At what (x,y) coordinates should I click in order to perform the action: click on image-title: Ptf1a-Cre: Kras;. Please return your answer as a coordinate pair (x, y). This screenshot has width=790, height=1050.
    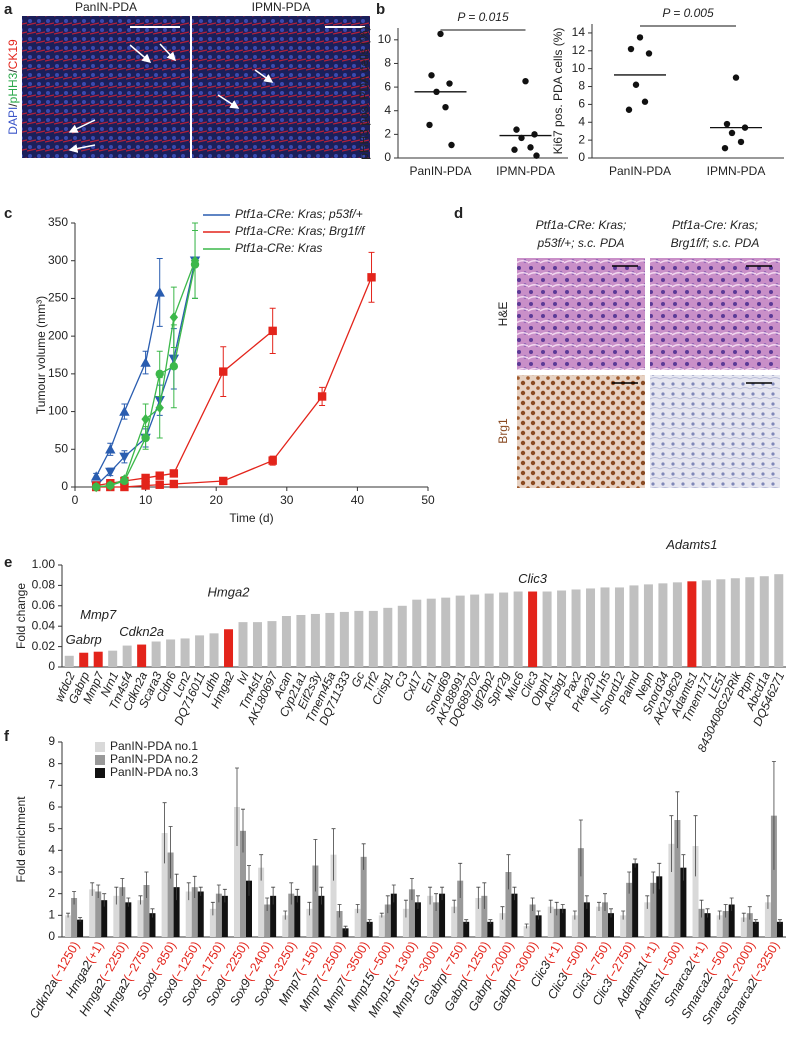
    Looking at the image, I should click on (715, 225).